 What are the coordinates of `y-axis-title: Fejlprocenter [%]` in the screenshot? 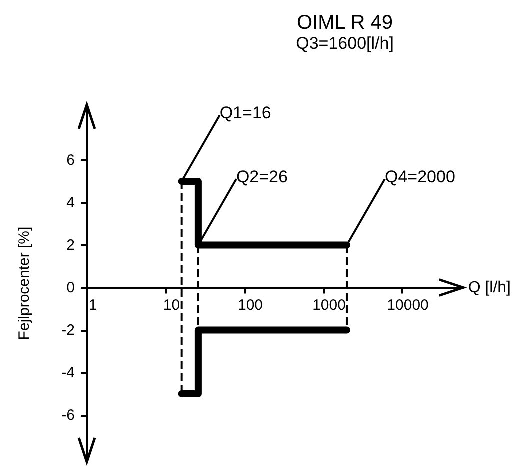 It's located at (24, 283).